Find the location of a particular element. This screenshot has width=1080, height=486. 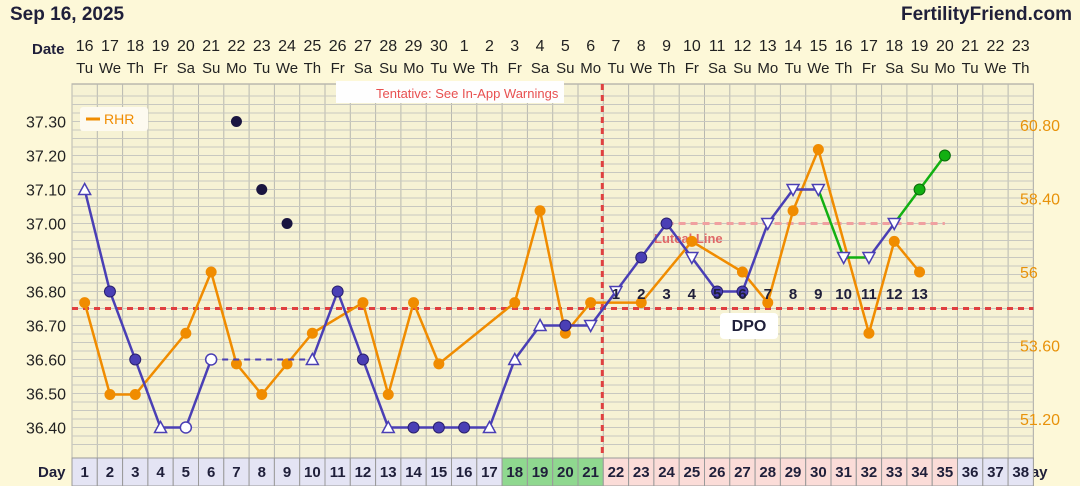

date-cell: 17 is located at coordinates (110, 46).